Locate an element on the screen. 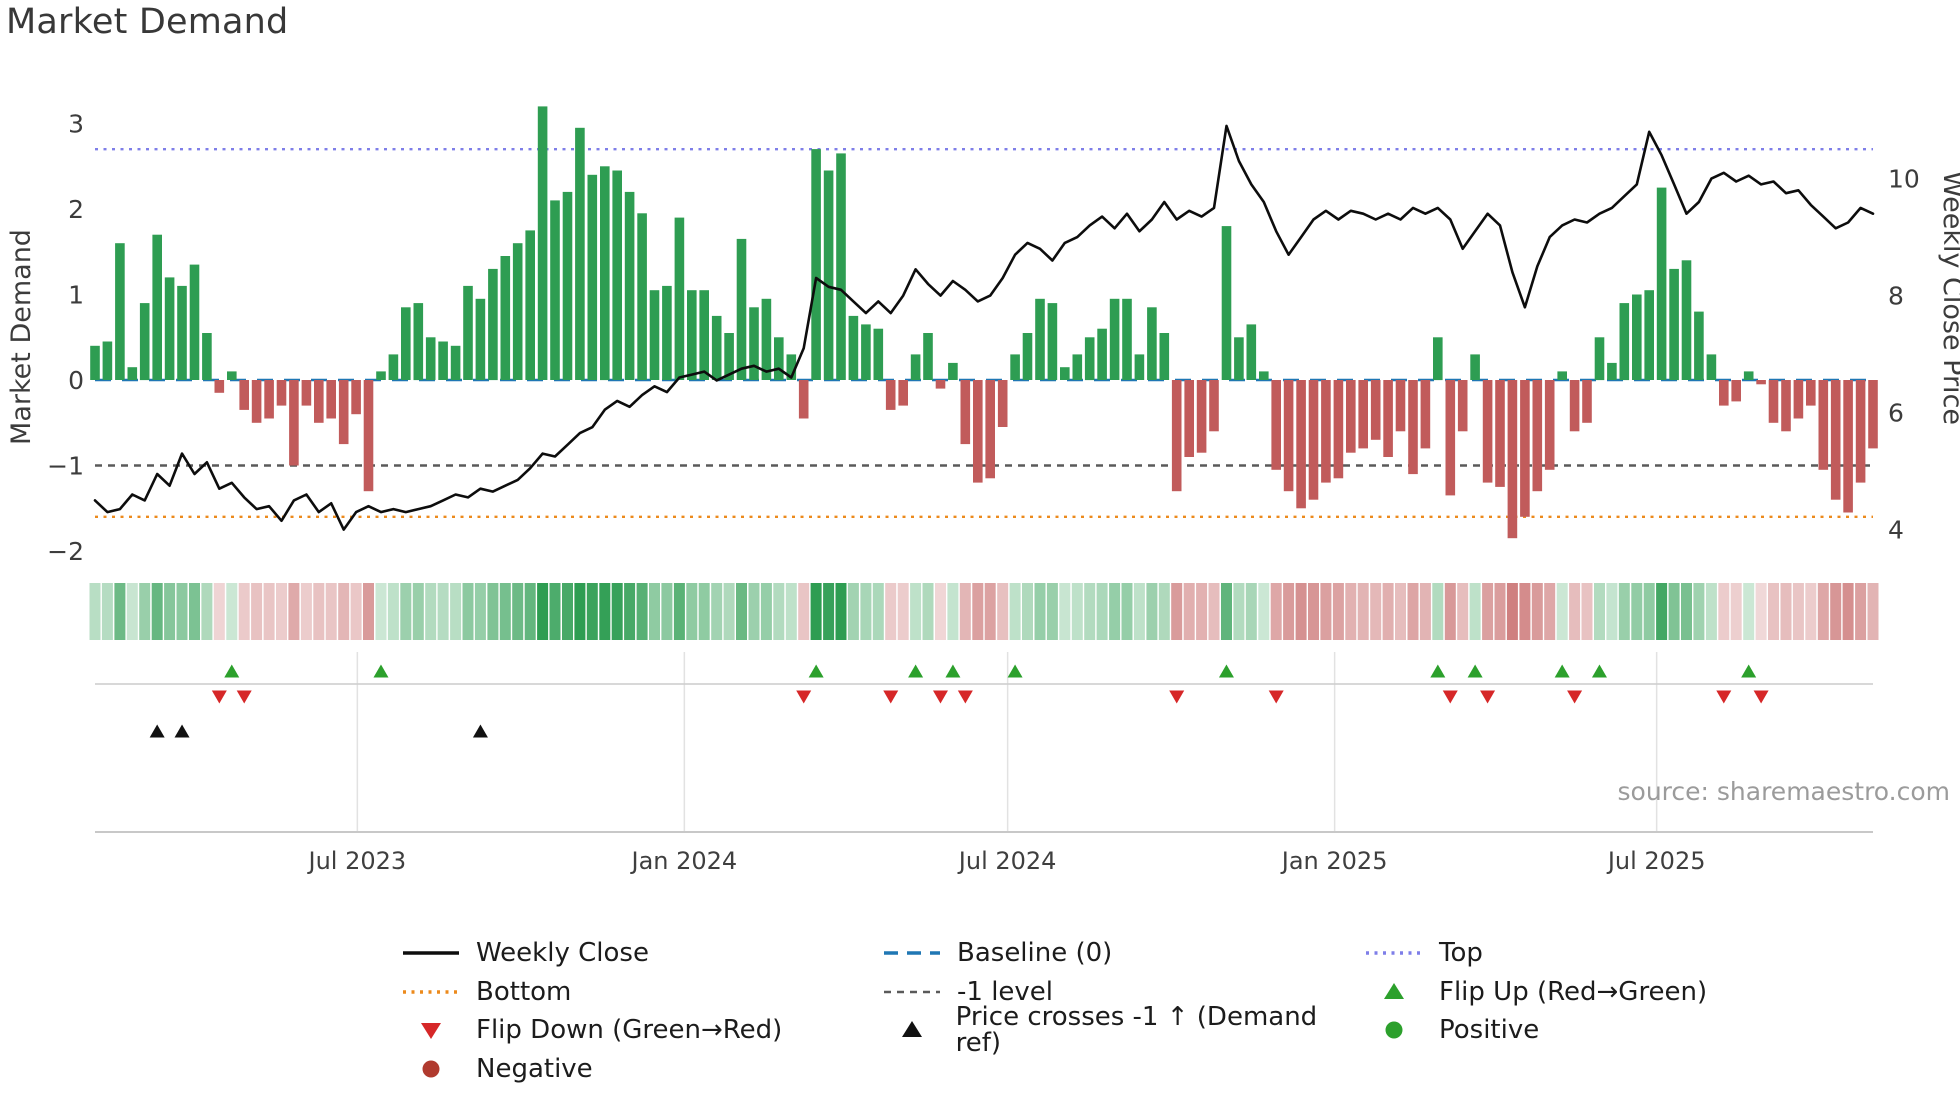 The image size is (1960, 1102). flip-down-markers is located at coordinates (990, 697).